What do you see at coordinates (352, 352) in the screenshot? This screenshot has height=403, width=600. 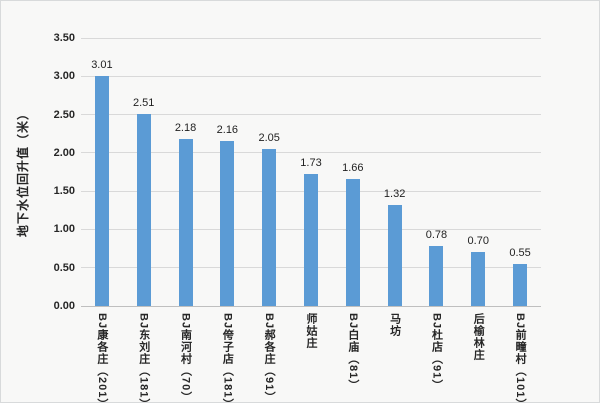 I see `x-category-label: BJ白庙（81）` at bounding box center [352, 352].